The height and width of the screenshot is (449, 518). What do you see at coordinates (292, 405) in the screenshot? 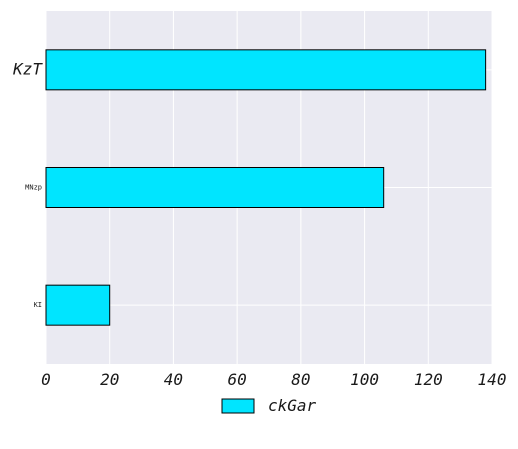
I see `legend-label: ckGar` at bounding box center [292, 405].